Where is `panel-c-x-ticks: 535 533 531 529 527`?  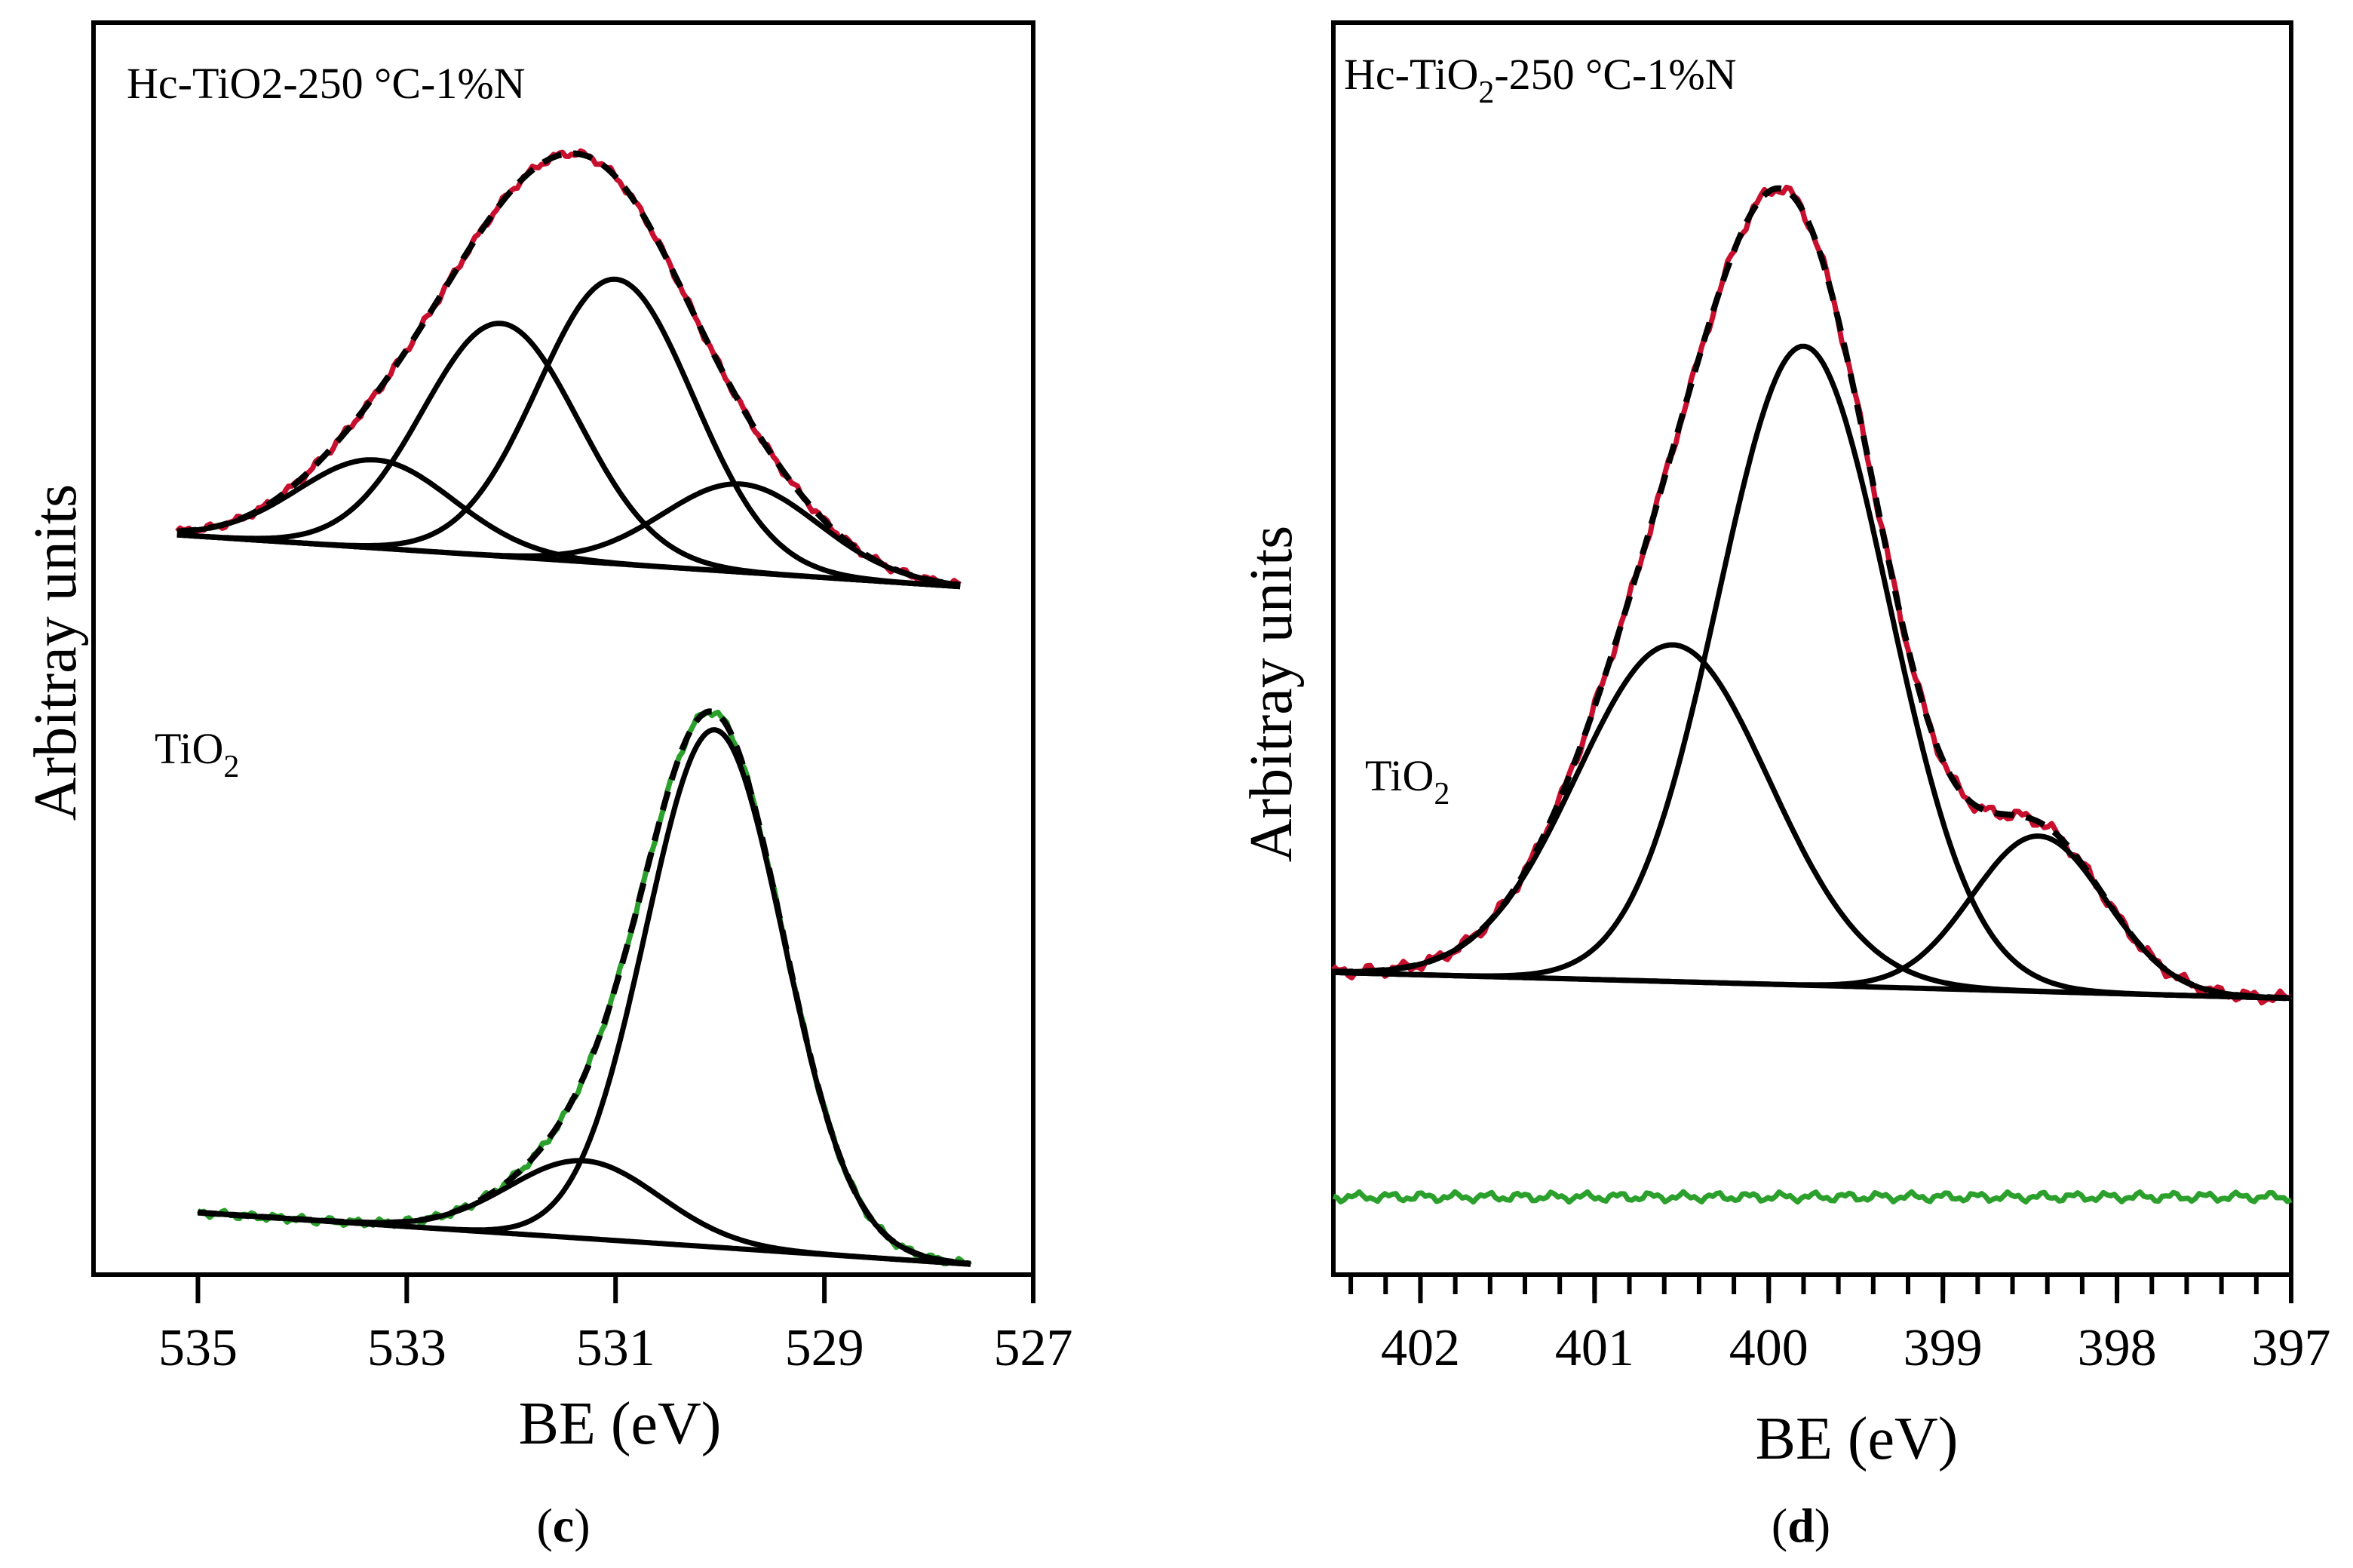
panel-c-x-ticks: 535 533 531 529 527 is located at coordinates (615, 1326).